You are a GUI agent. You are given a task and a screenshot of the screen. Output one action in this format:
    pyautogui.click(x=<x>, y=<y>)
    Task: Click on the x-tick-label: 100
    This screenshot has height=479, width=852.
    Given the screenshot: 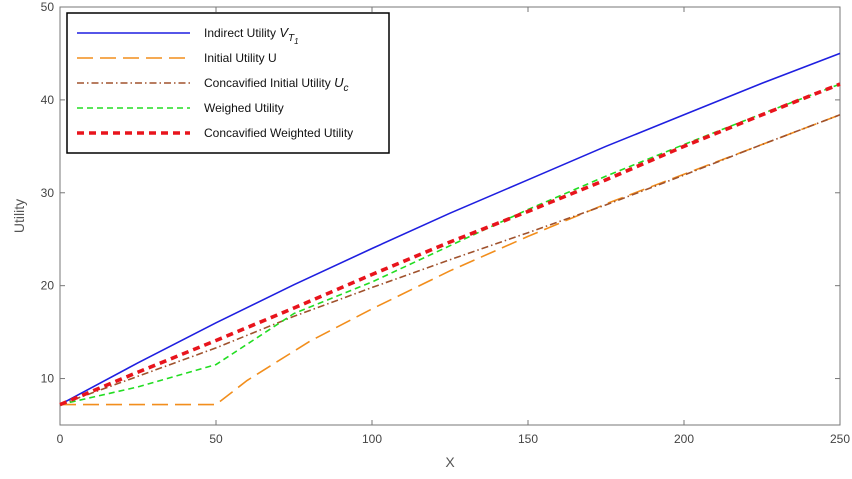 What is the action you would take?
    pyautogui.click(x=372, y=439)
    